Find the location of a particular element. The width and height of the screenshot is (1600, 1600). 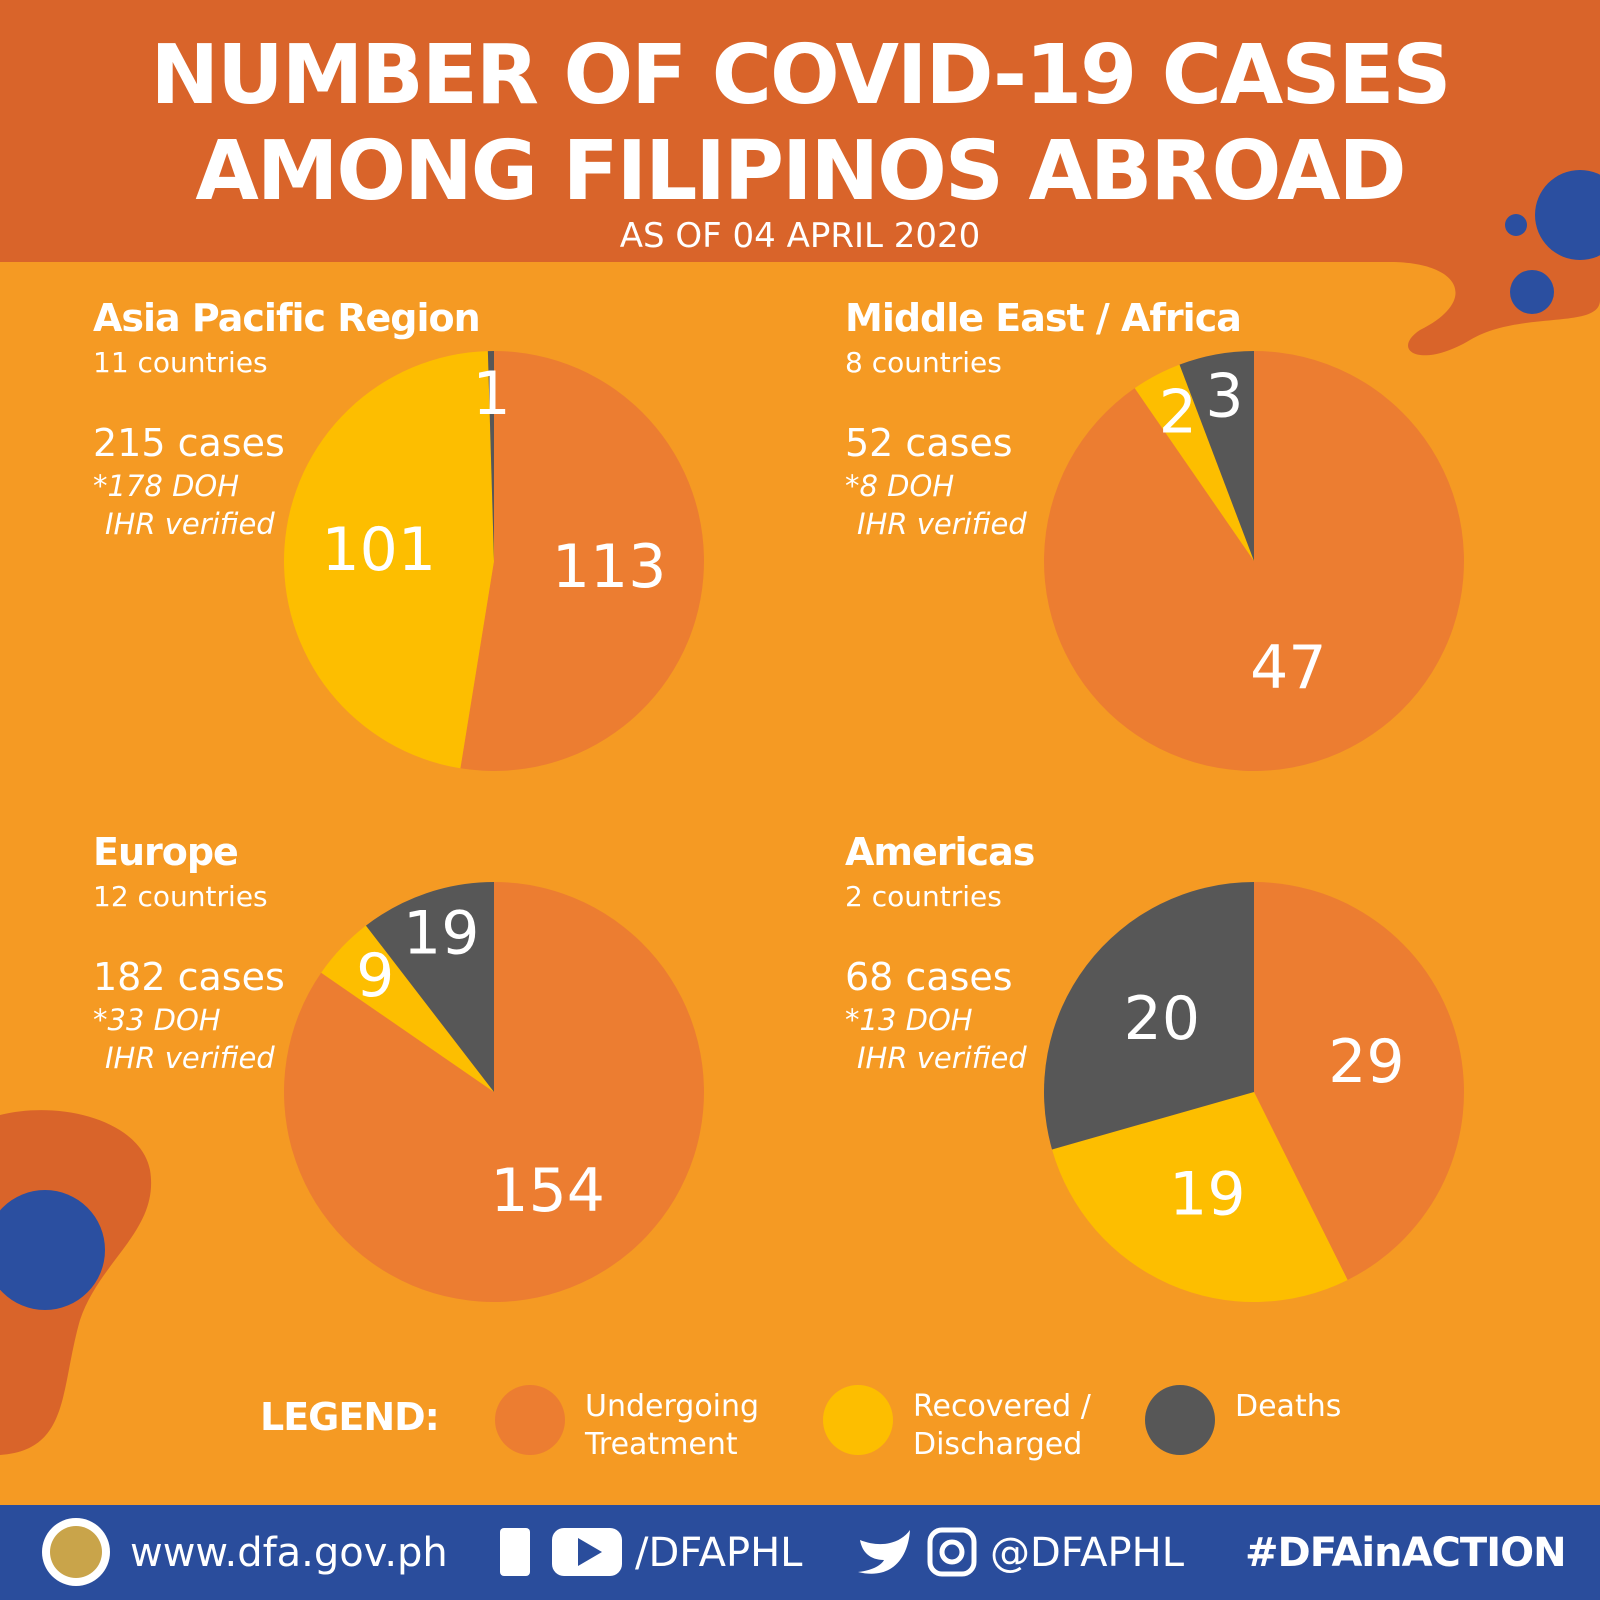

chart-annotation: 215 cases is located at coordinates (189, 443).